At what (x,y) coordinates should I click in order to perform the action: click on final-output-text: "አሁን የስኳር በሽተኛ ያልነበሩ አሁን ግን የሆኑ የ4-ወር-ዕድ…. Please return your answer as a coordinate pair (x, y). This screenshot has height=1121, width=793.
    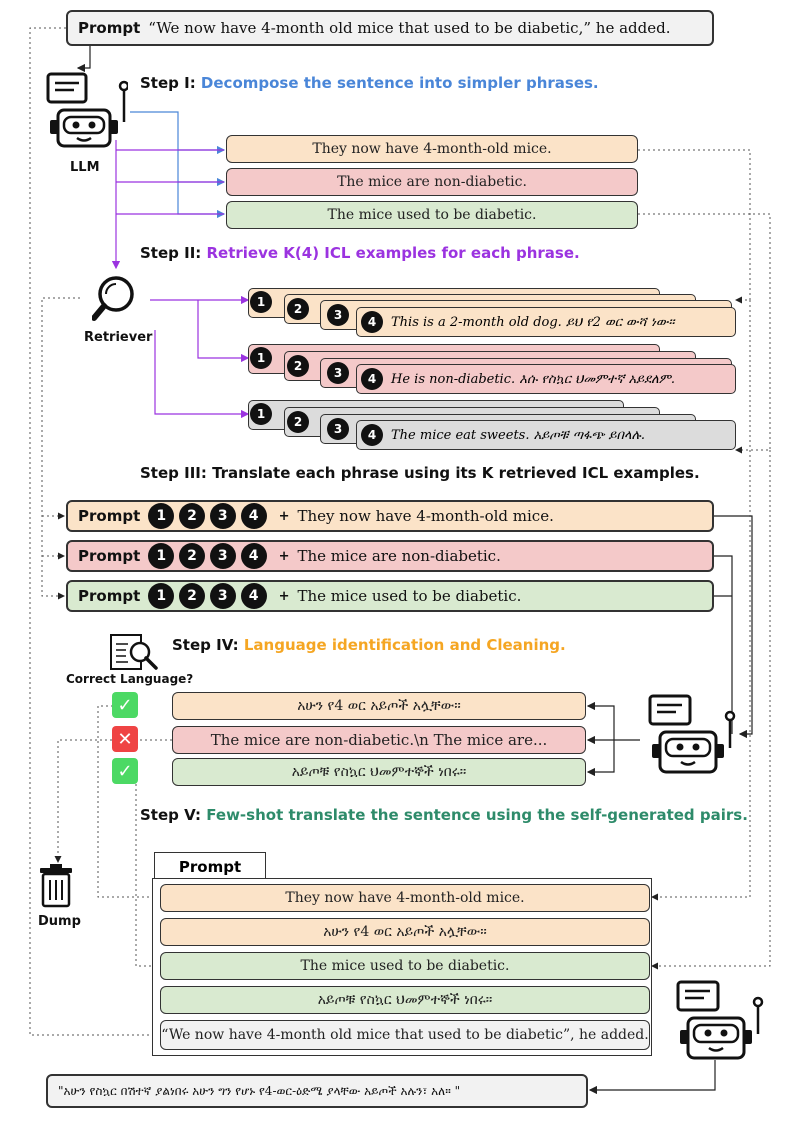
    Looking at the image, I should click on (259, 1090).